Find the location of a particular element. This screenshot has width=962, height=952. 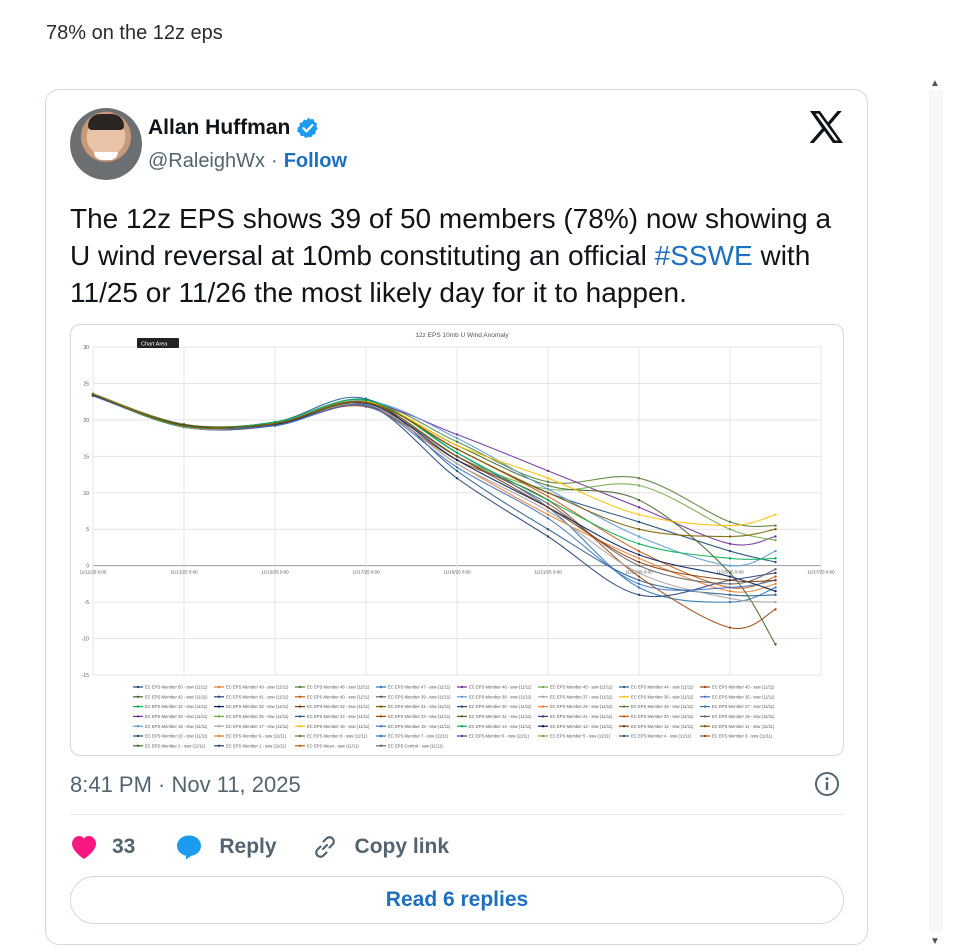

chart-tooltip-label: Chart Area is located at coordinates (154, 345).